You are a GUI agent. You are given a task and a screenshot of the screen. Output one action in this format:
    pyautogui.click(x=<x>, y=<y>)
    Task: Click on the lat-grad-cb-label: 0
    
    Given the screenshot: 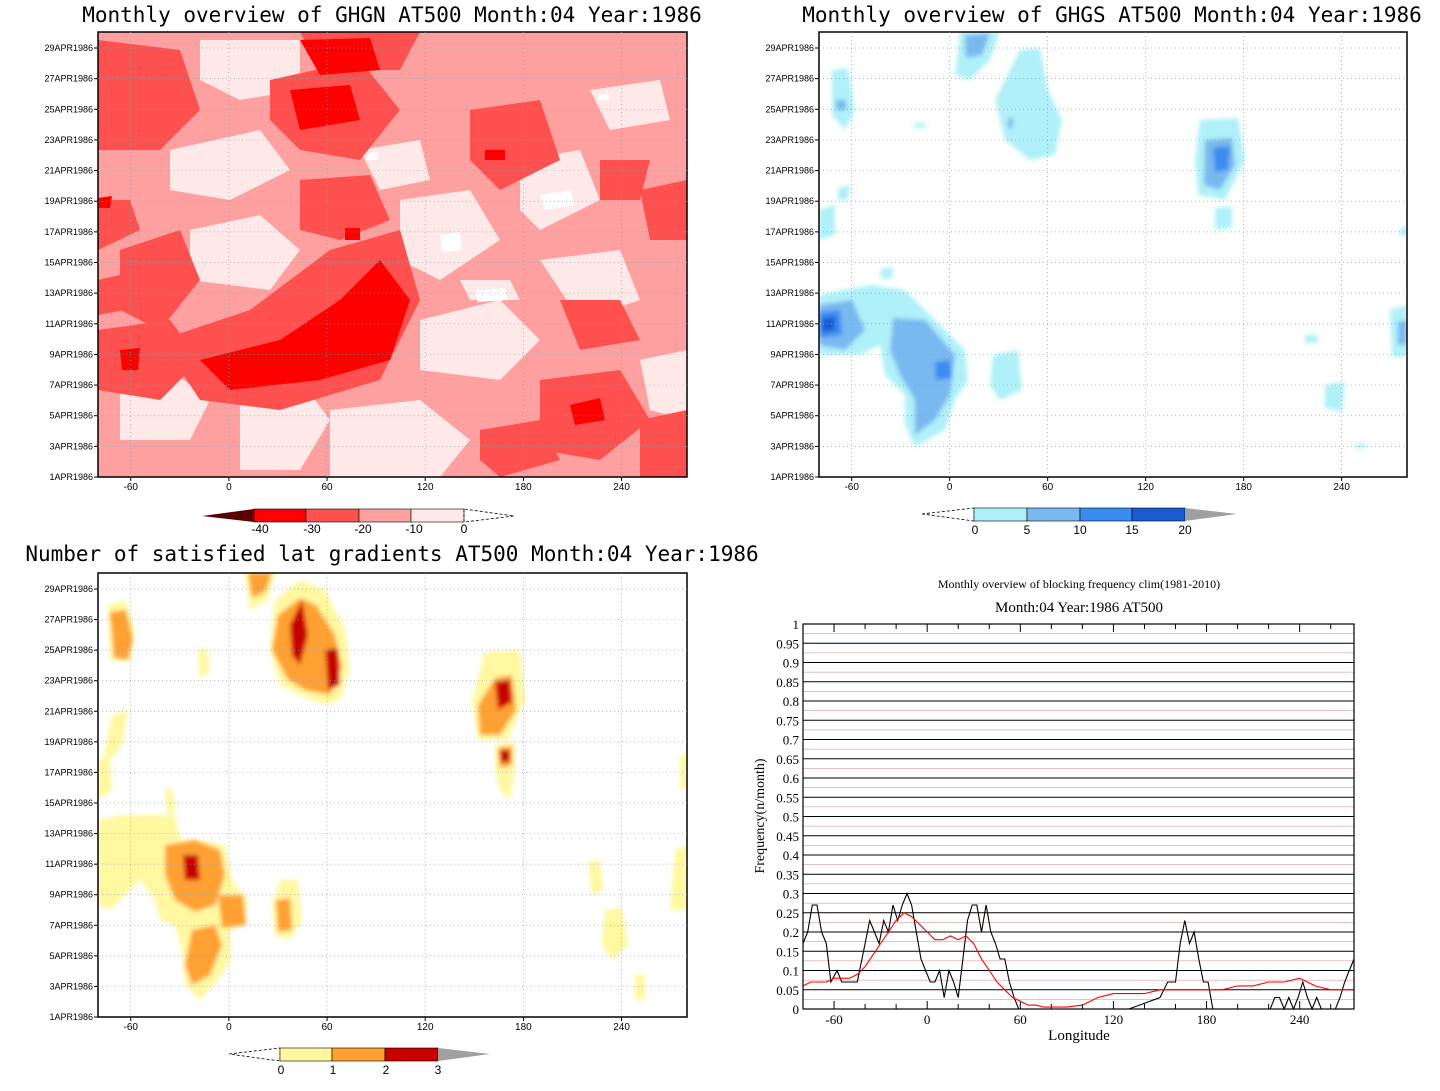 What is the action you would take?
    pyautogui.click(x=281, y=1070)
    